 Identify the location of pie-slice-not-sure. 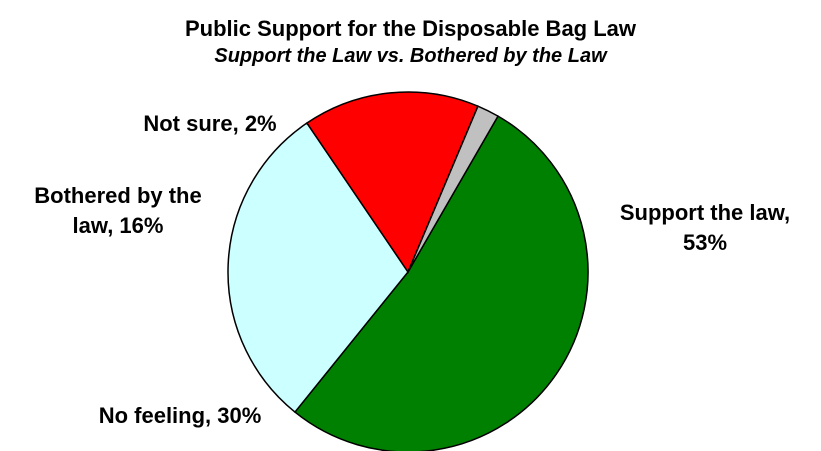
(453, 189).